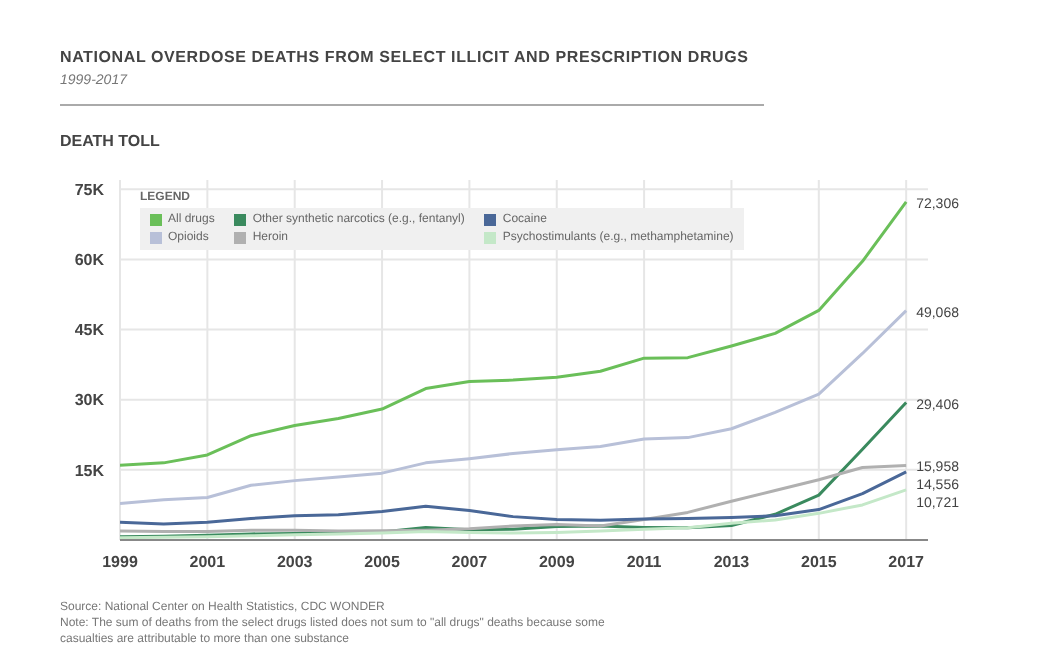 This screenshot has width=1038, height=672. I want to click on x-tick-label: 2001, so click(208, 562).